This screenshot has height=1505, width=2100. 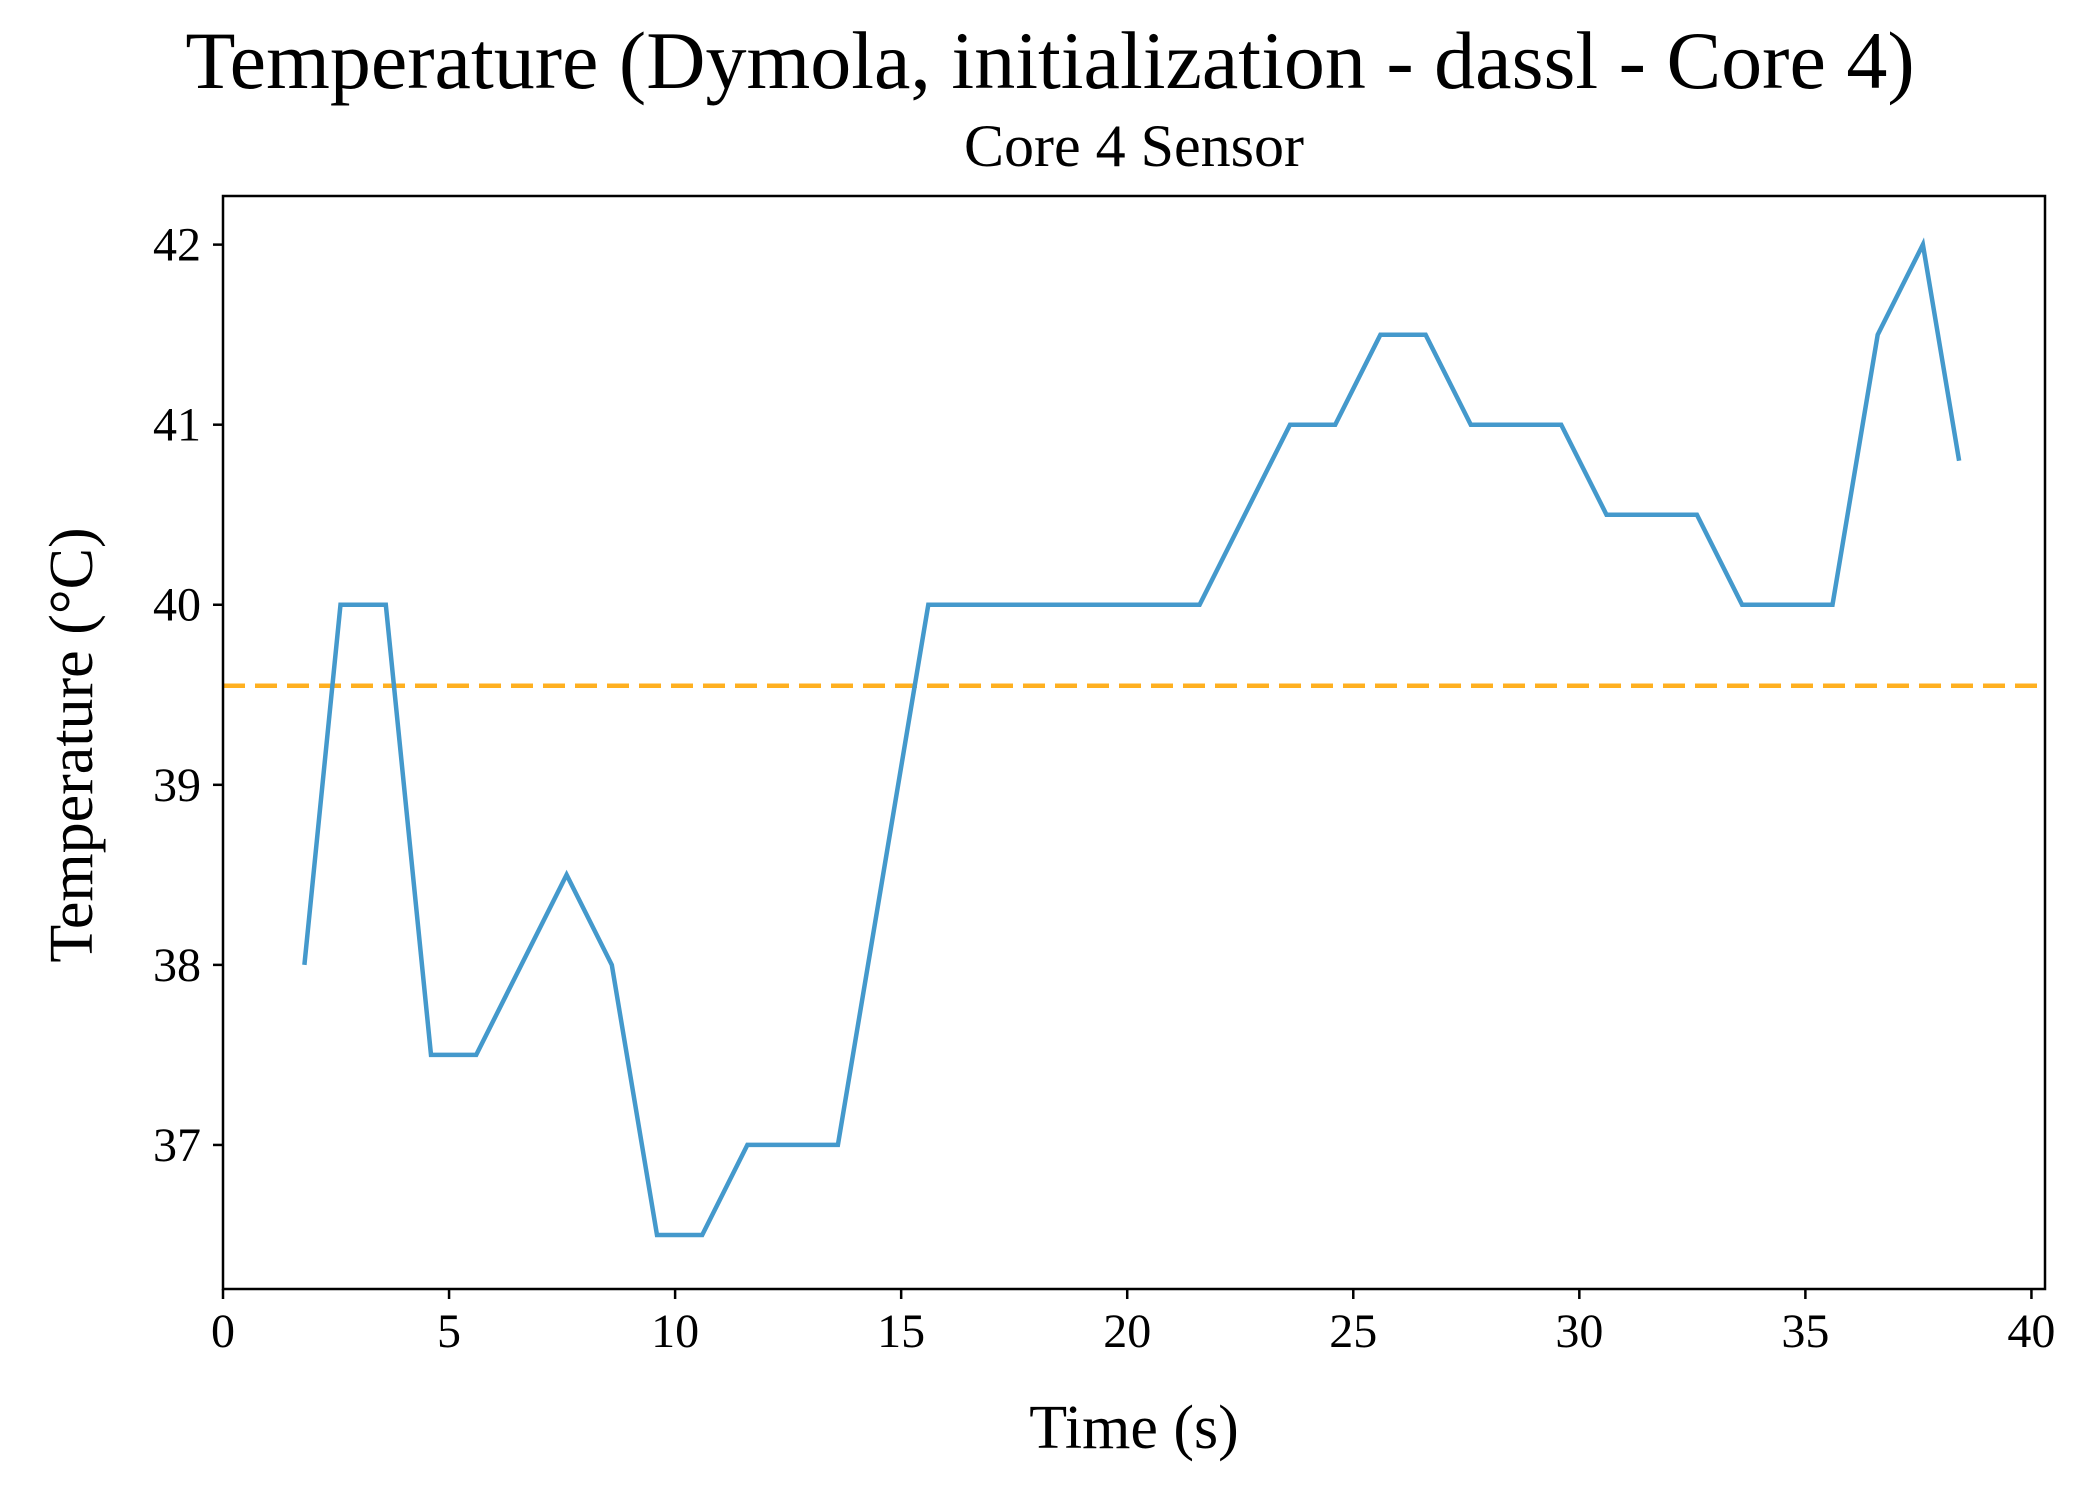 I want to click on y-tick-label: 41, so click(x=177, y=425).